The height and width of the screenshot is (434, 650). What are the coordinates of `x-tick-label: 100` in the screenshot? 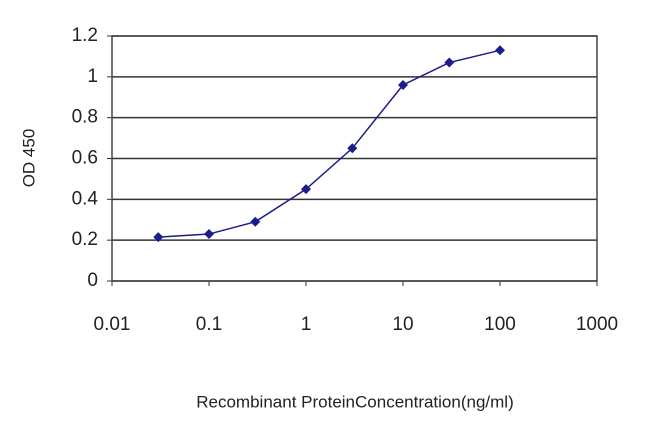 It's located at (500, 324).